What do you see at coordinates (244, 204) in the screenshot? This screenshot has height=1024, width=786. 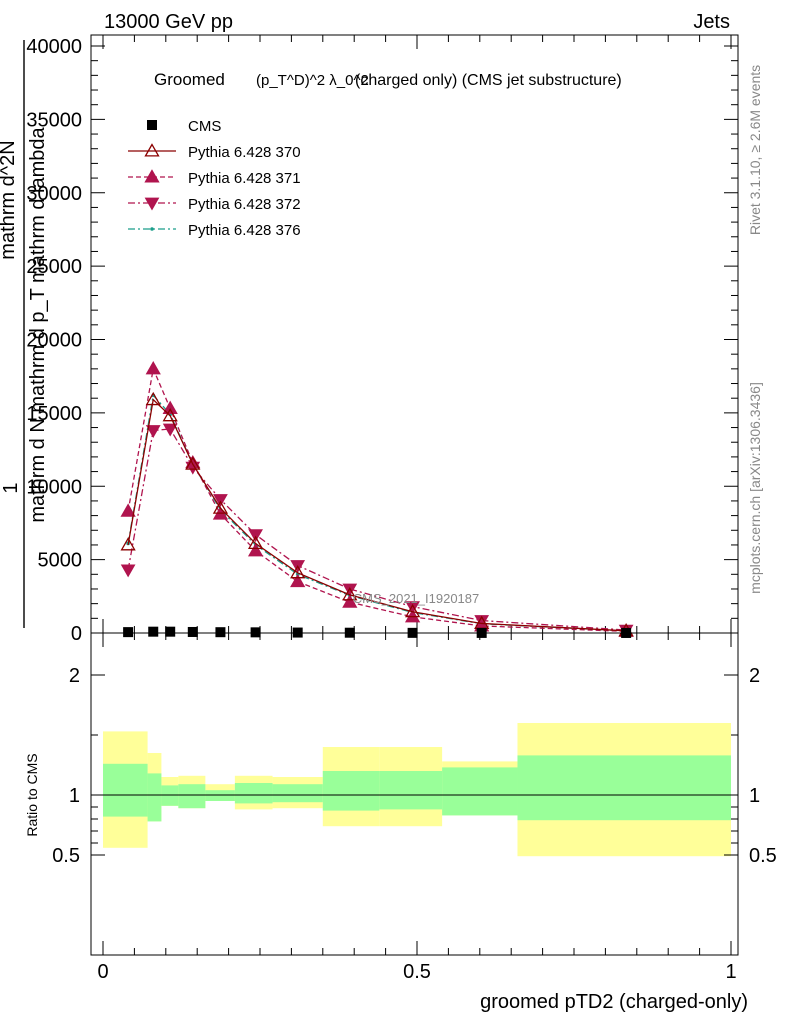 I see `legend-label: Pythia 6.428 372` at bounding box center [244, 204].